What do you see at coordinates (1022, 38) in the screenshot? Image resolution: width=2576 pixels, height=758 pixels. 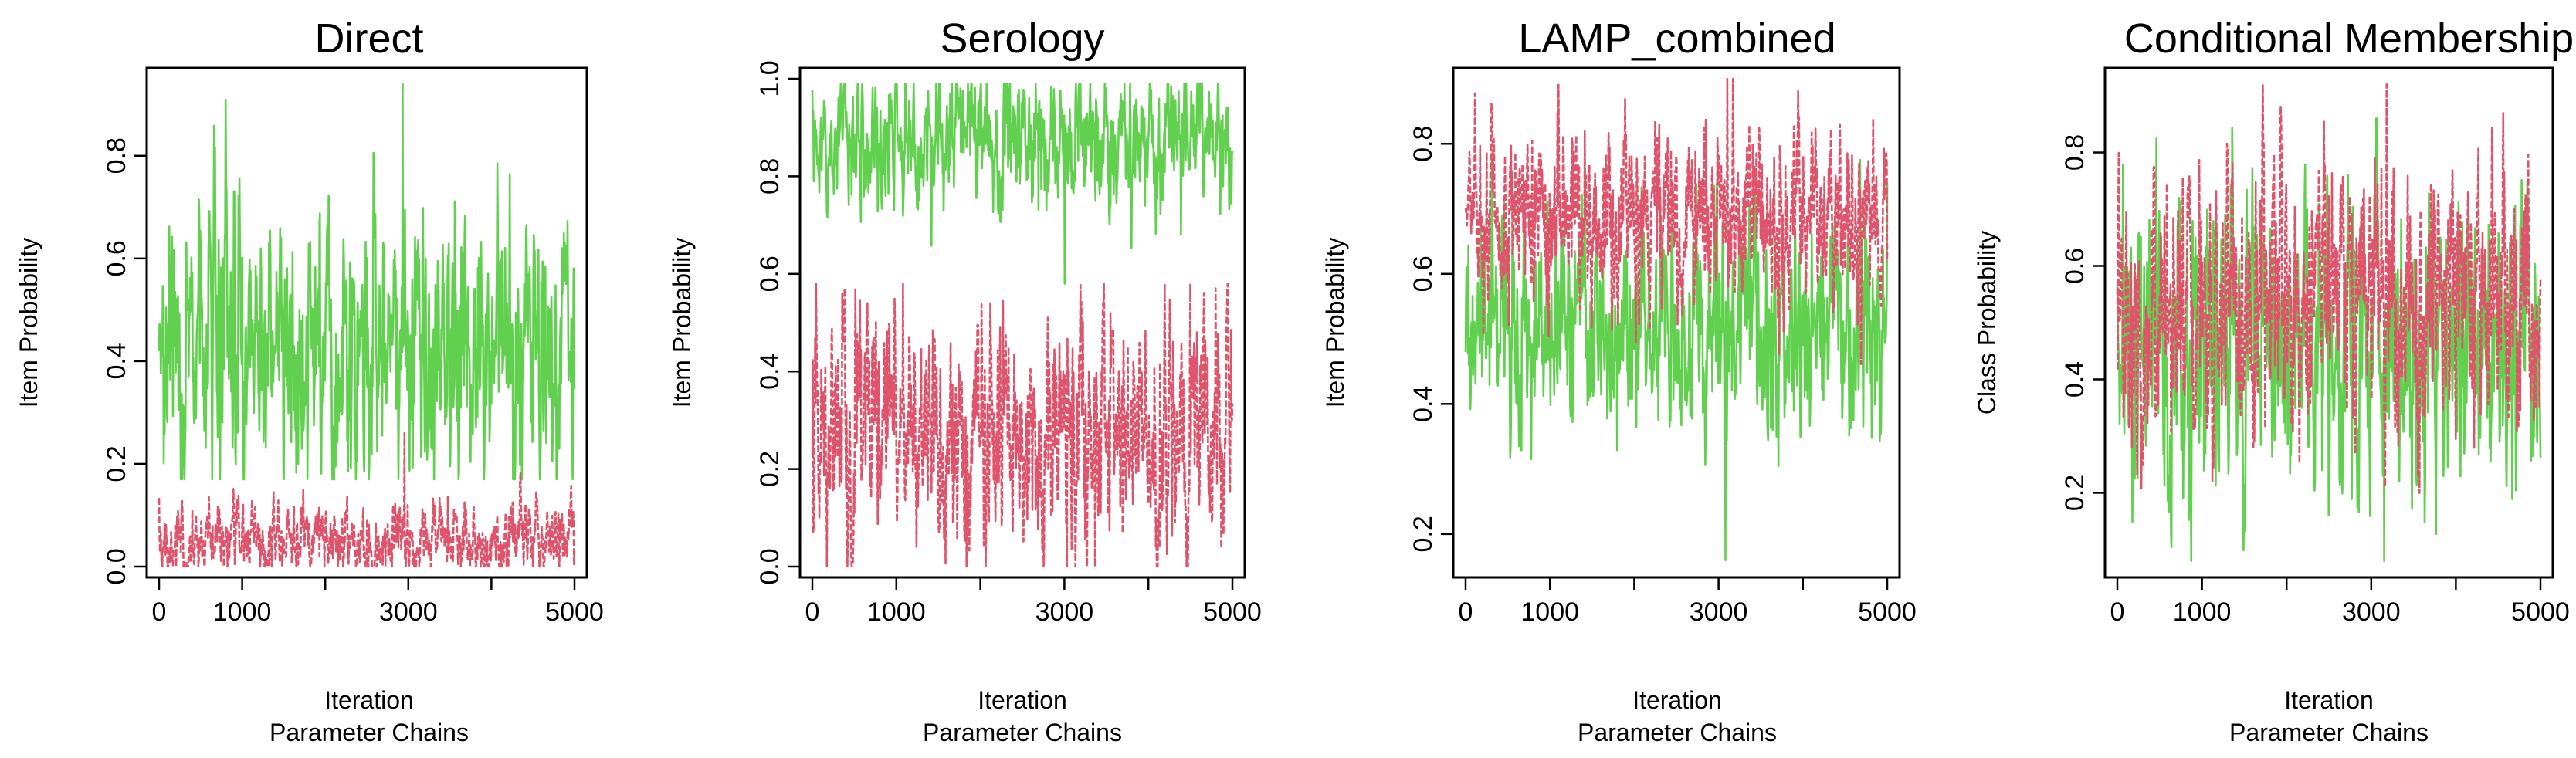 I see `panel-title: Serology` at bounding box center [1022, 38].